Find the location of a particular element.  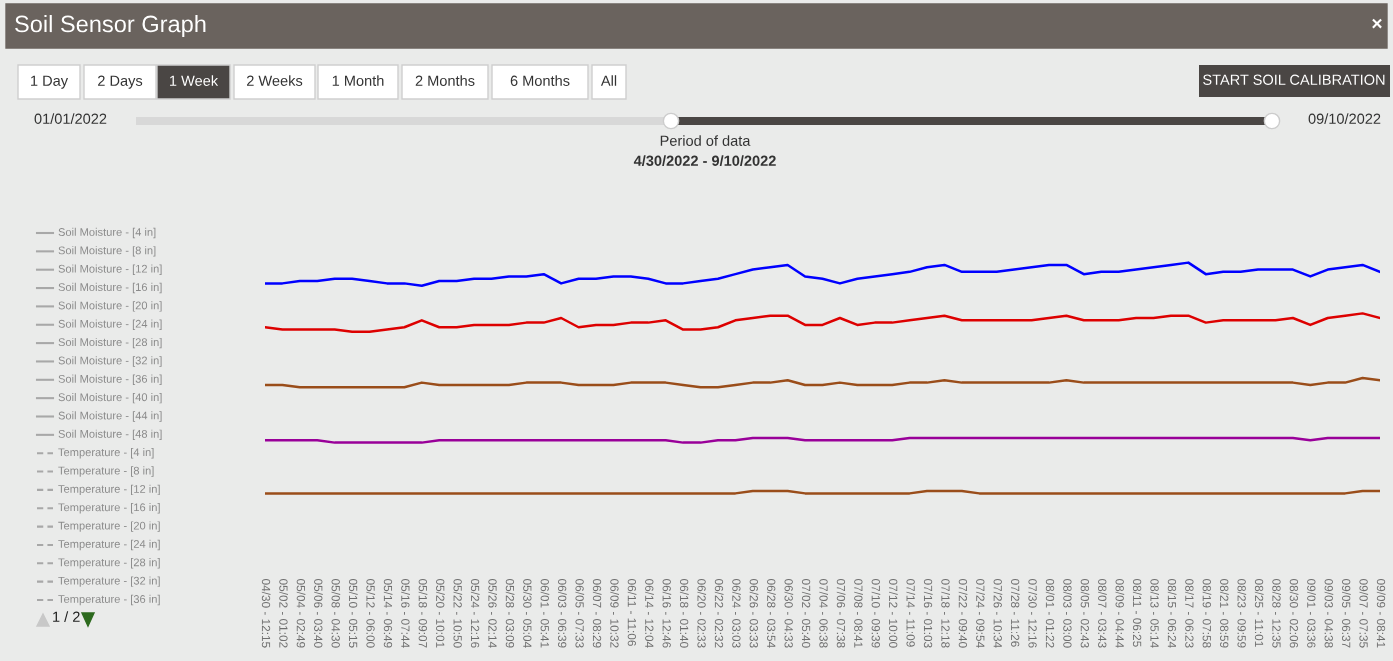

chart-title: Soil Sensor Graph is located at coordinates (110, 26).